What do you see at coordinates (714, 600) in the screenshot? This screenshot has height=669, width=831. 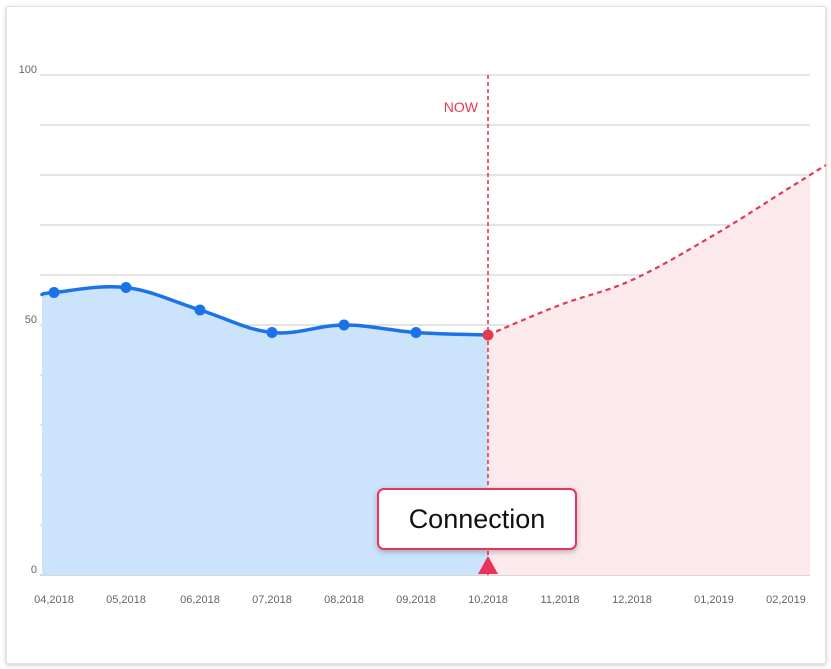 I see `x-tick-label: 01,2019` at bounding box center [714, 600].